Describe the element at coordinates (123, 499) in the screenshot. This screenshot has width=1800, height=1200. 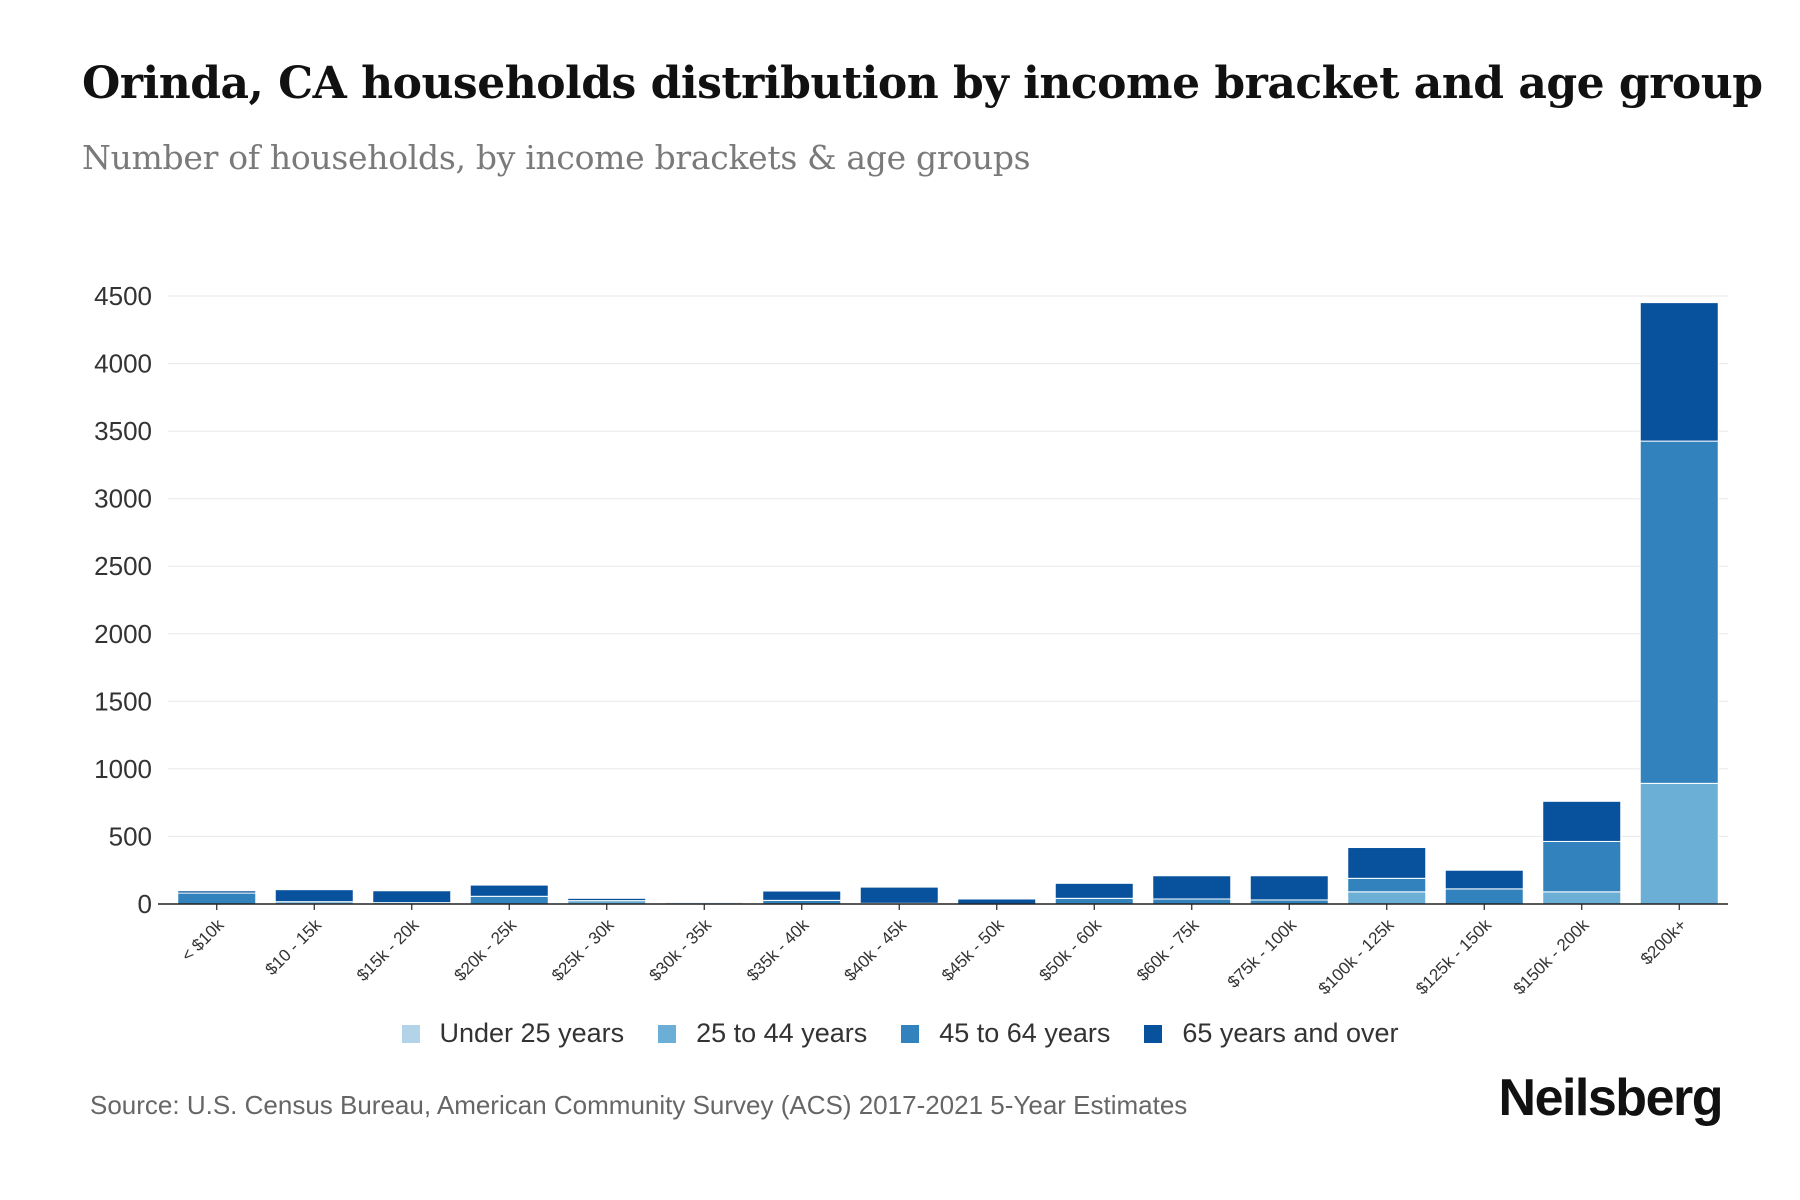
I see `y-tick-label: 3000` at that location.